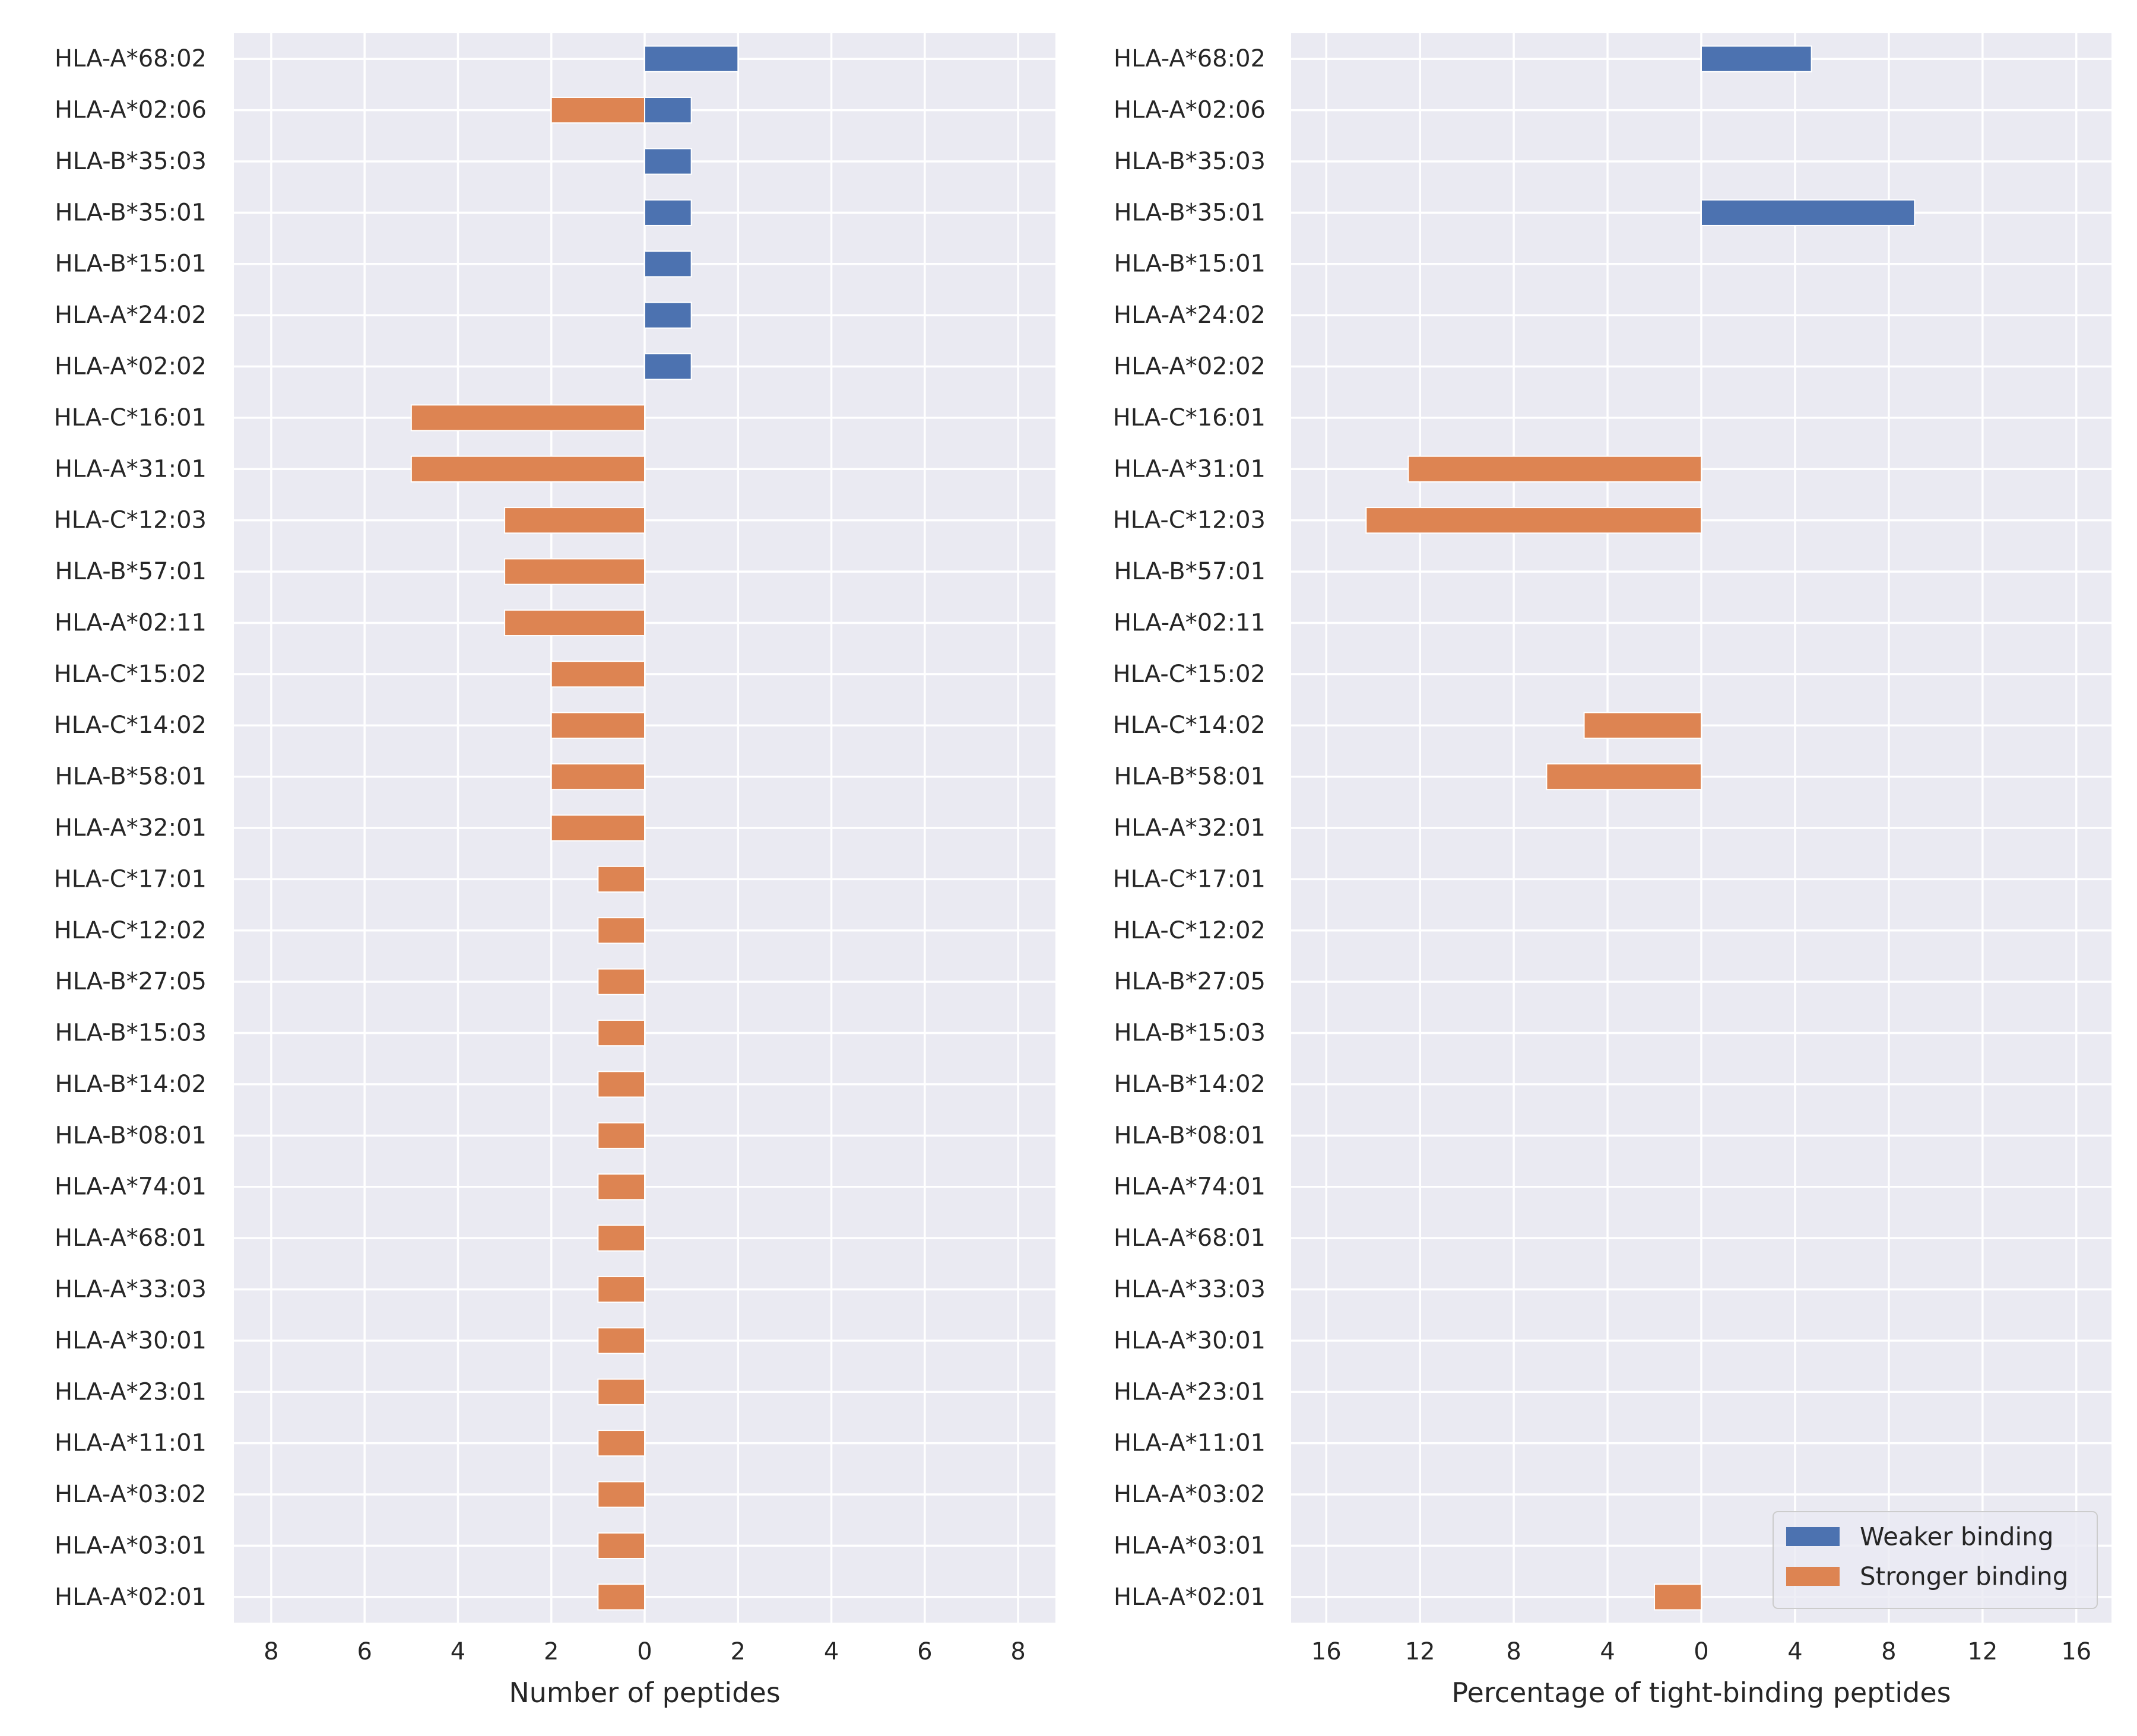 The height and width of the screenshot is (1736, 2137). What do you see at coordinates (131, 58) in the screenshot?
I see `left-category-label-0: HLA-A*68:02` at bounding box center [131, 58].